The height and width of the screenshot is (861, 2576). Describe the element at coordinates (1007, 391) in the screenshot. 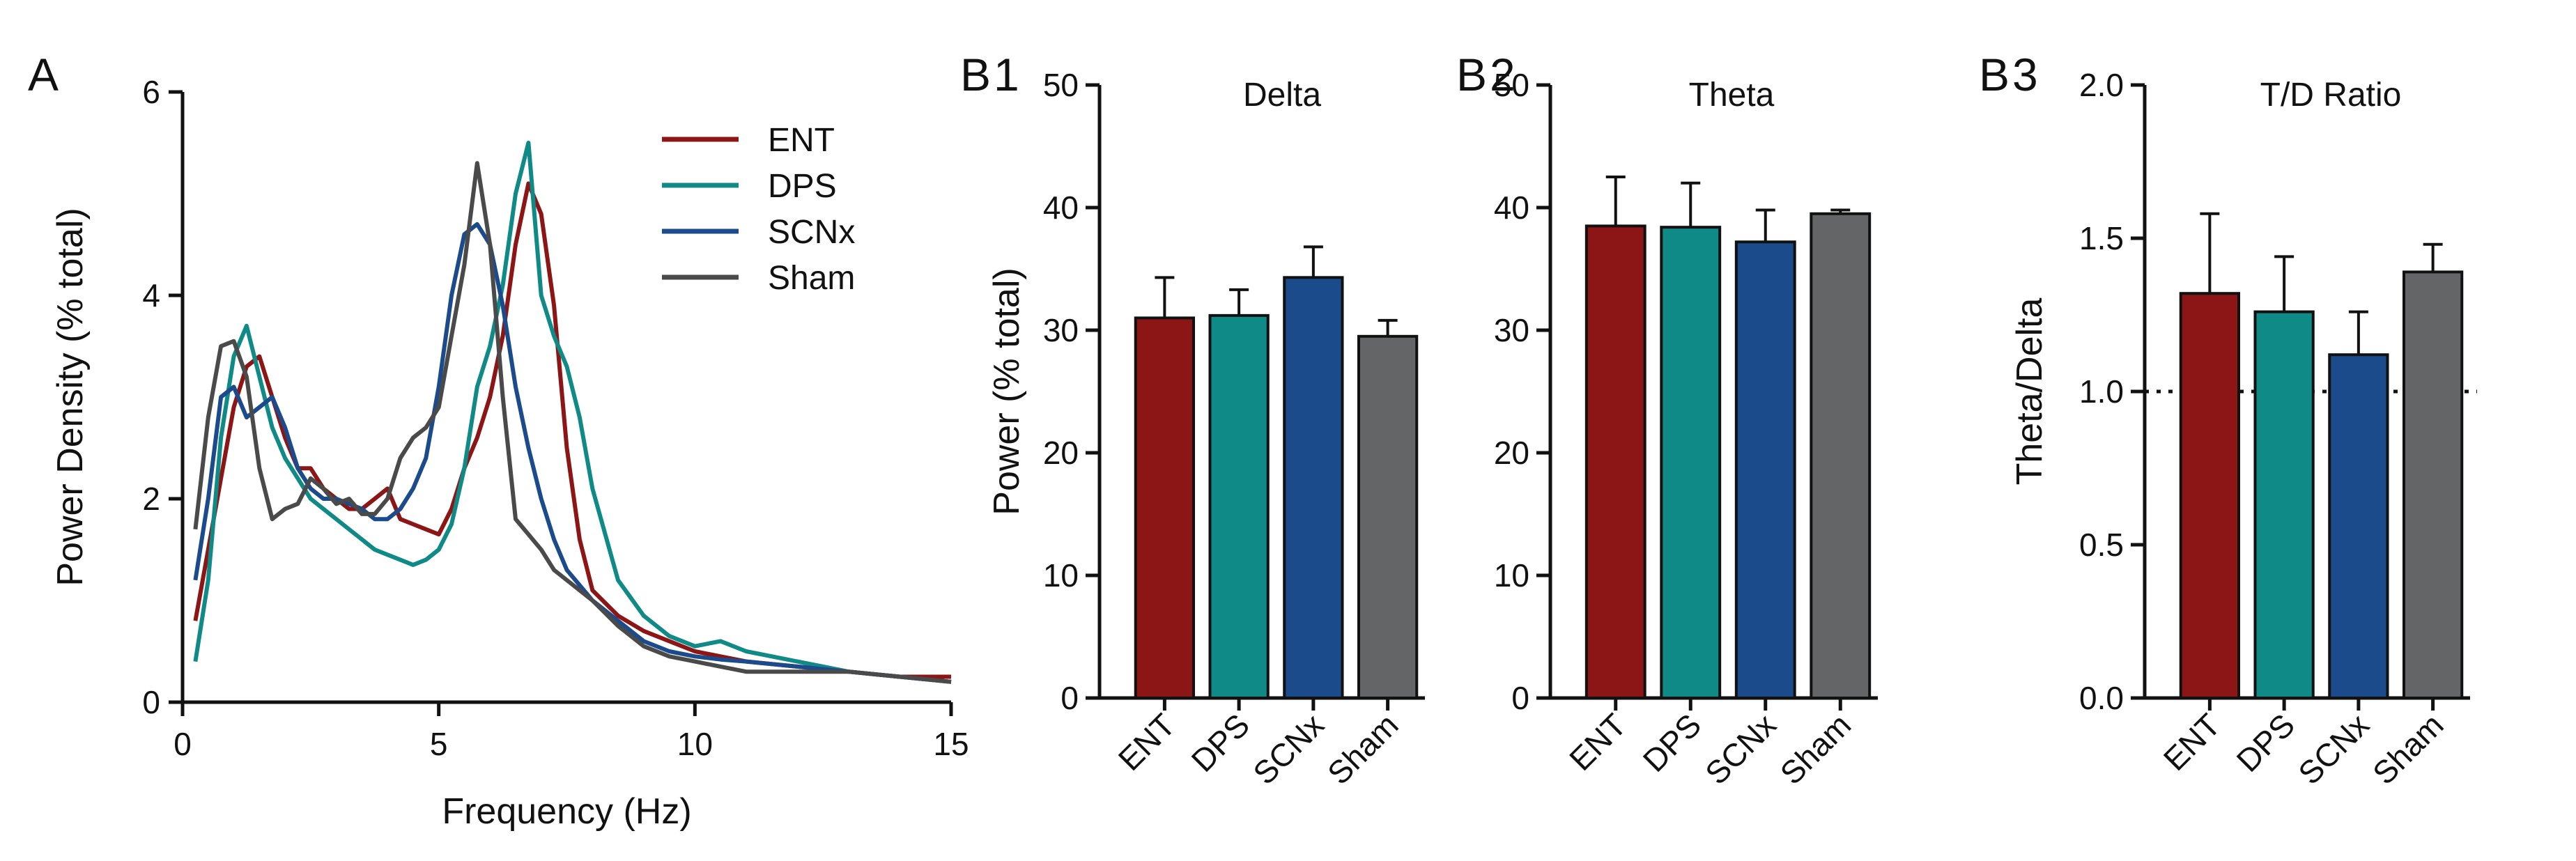

I see `y-axis-title: Power (% total)` at that location.